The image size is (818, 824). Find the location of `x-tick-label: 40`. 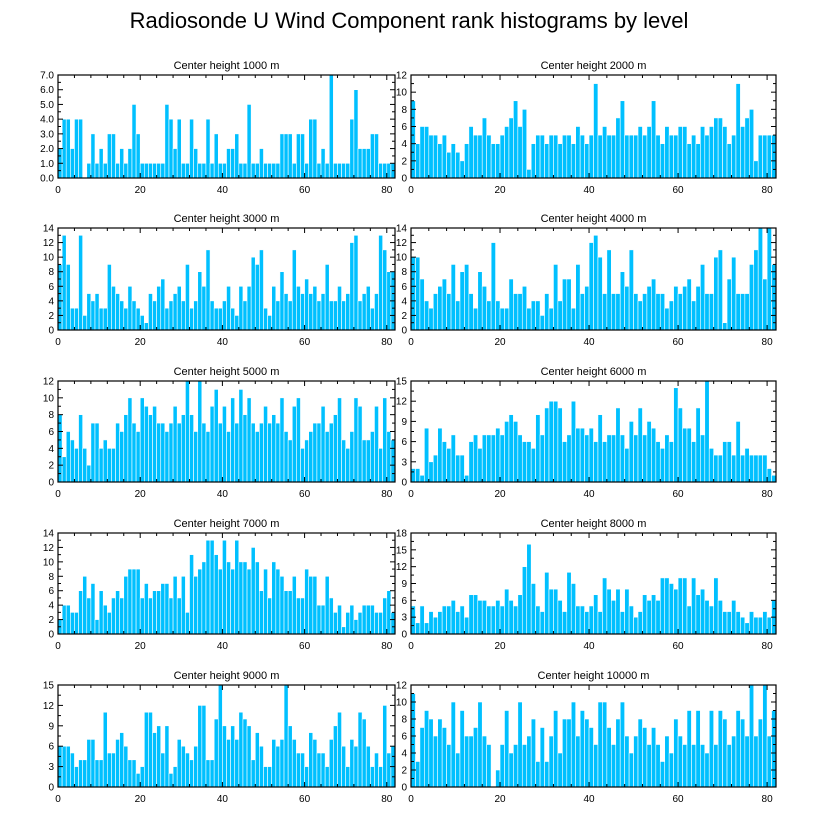

x-tick-label: 40 is located at coordinates (223, 646).